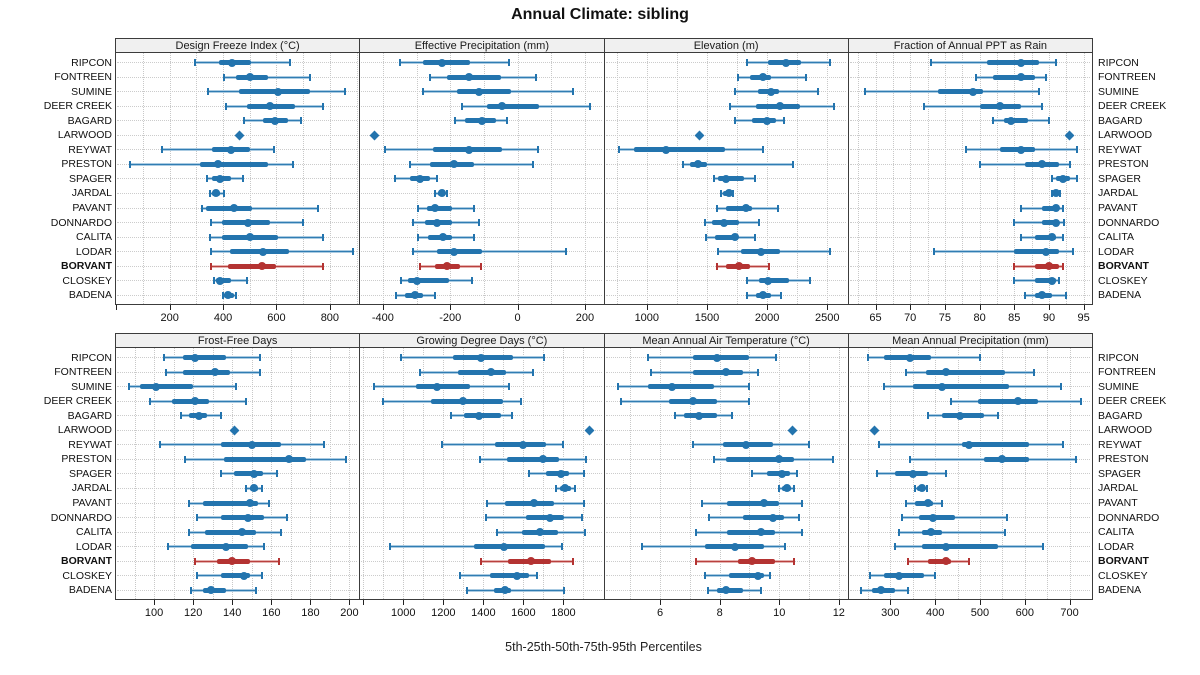  I want to click on station-label-right: PAVANT, so click(1118, 208).